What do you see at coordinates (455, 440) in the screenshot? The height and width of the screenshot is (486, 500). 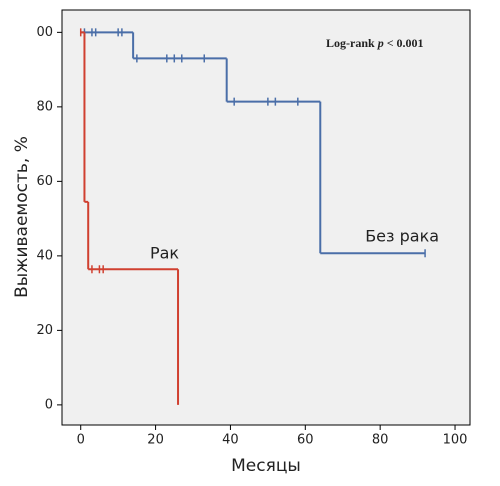 I see `x-tick-label: 100` at bounding box center [455, 440].